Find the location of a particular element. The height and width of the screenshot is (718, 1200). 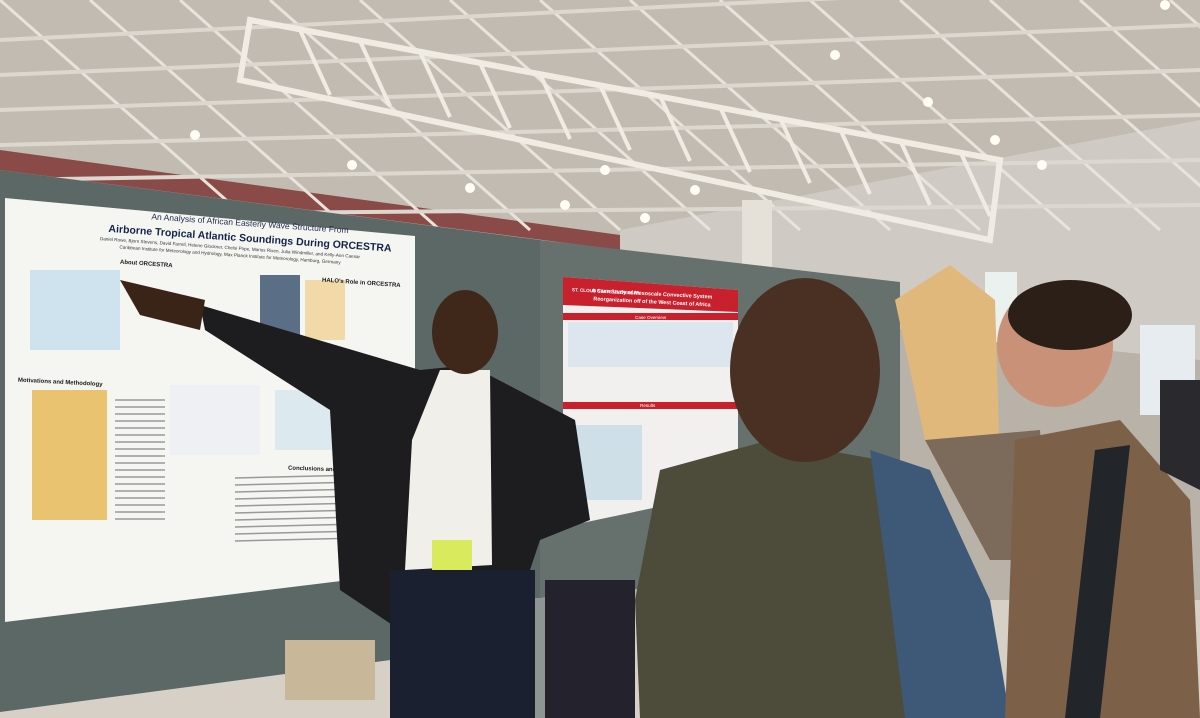

blue-jacket is located at coordinates (940, 584).